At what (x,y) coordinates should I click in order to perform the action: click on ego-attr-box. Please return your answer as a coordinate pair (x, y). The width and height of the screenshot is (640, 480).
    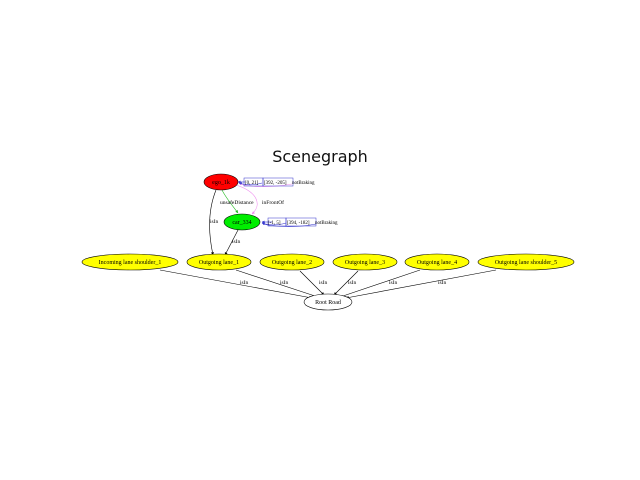
    Looking at the image, I should click on (278, 182).